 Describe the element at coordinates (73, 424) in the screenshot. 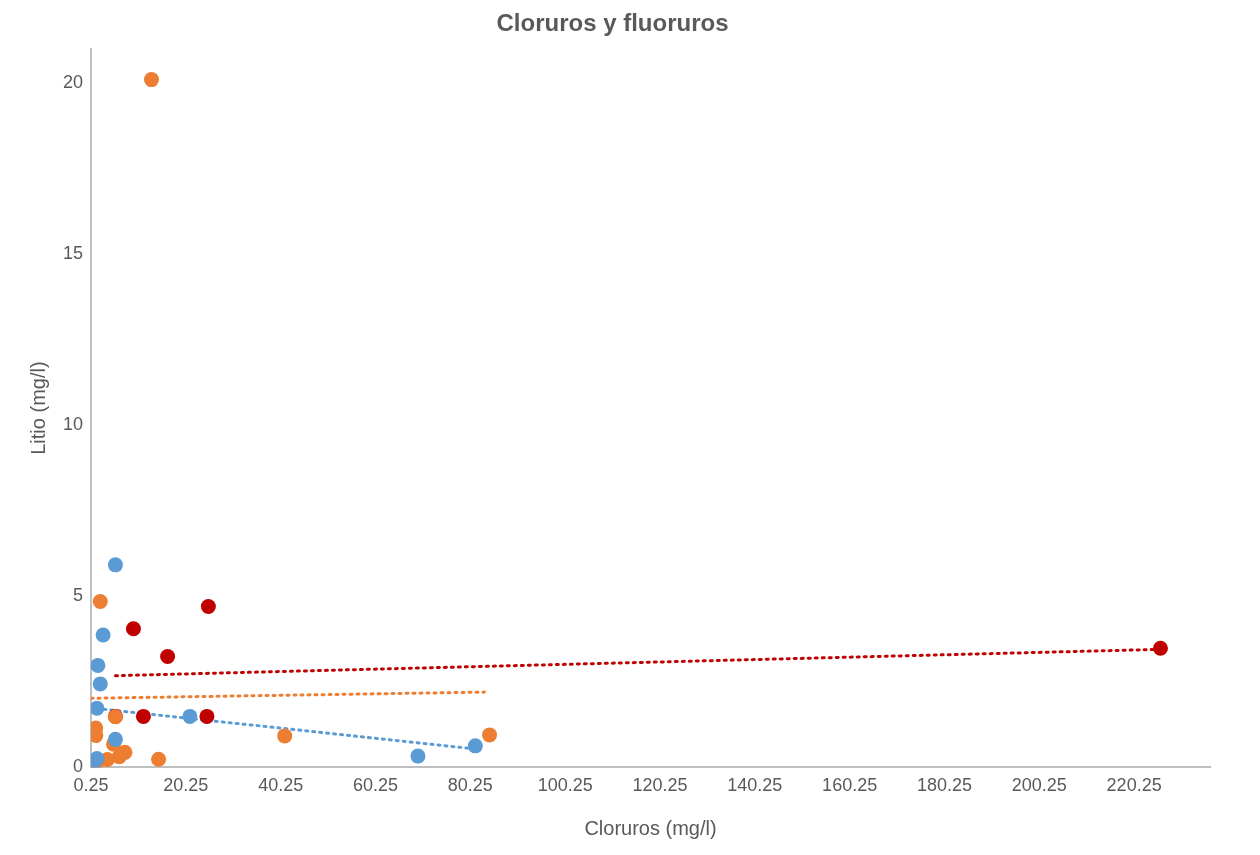

I see `y-tick-label: 10` at that location.